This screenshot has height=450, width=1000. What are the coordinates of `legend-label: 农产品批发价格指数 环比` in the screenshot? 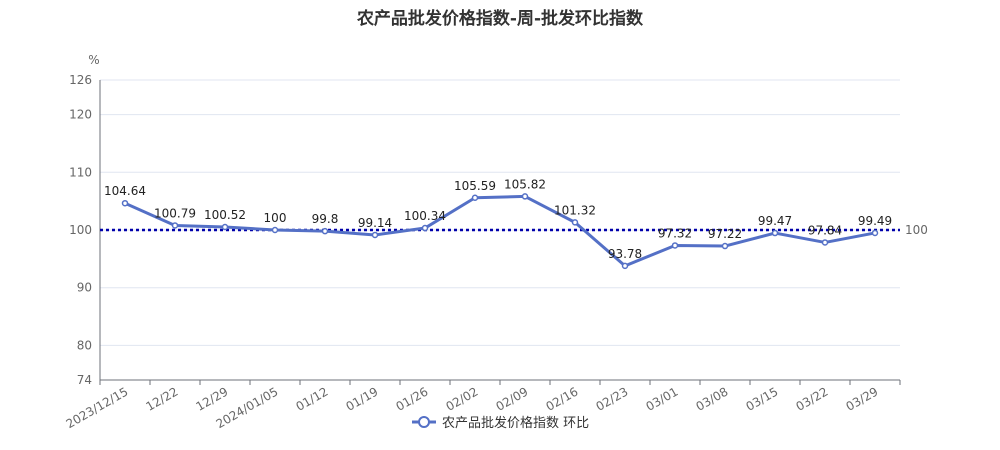 It's located at (515, 423).